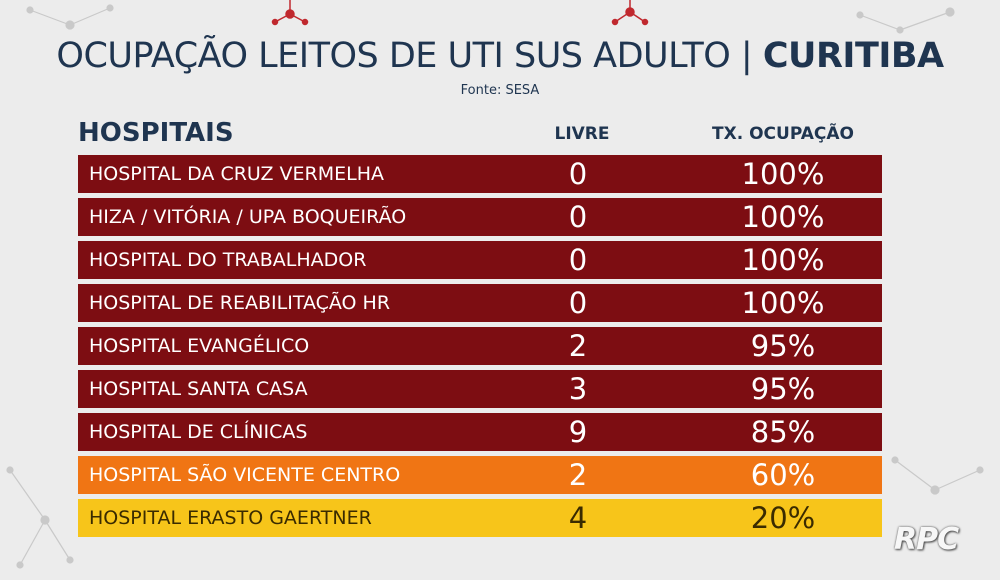  What do you see at coordinates (199, 346) in the screenshot?
I see `hospital-name: HOSPITAL EVANGÉLICO` at bounding box center [199, 346].